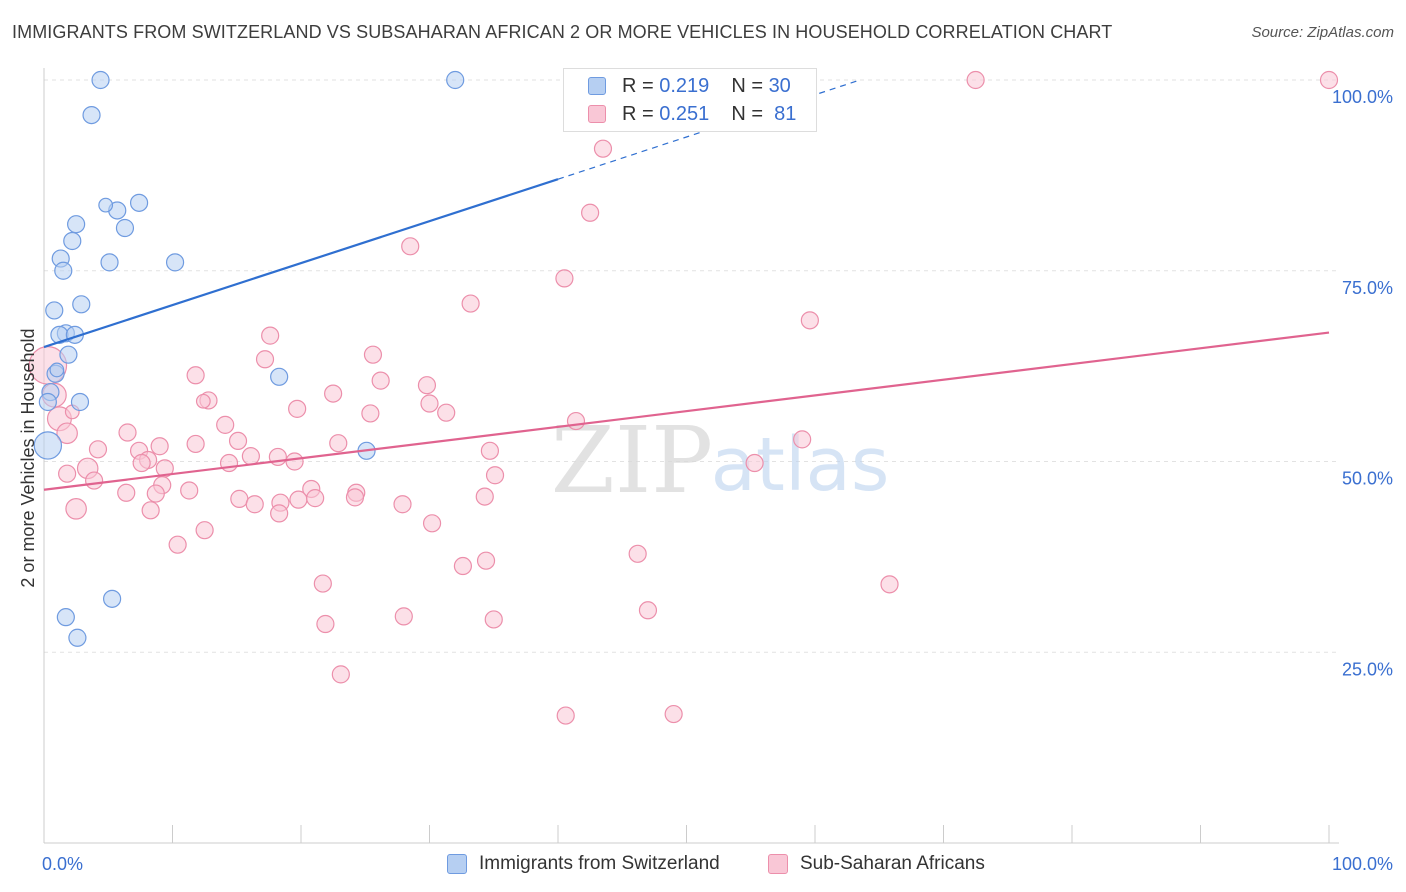  Describe the element at coordinates (597, 114) in the screenshot. I see `legend-swatch-pink` at that location.